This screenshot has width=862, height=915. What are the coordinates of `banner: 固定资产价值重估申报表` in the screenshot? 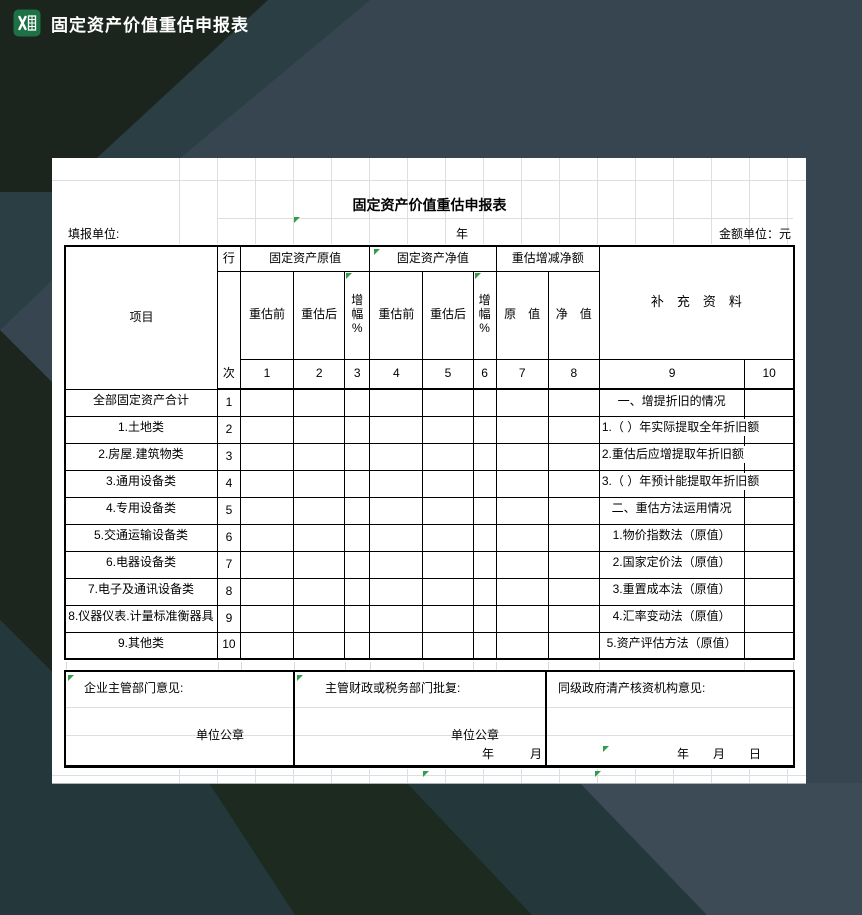 It's located at (131, 23).